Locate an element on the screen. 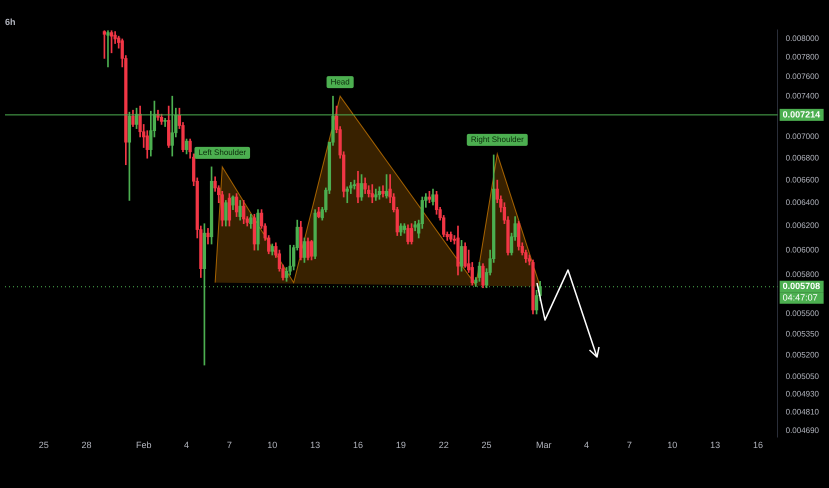 This screenshot has height=488, width=829. annotation: Head is located at coordinates (340, 81).